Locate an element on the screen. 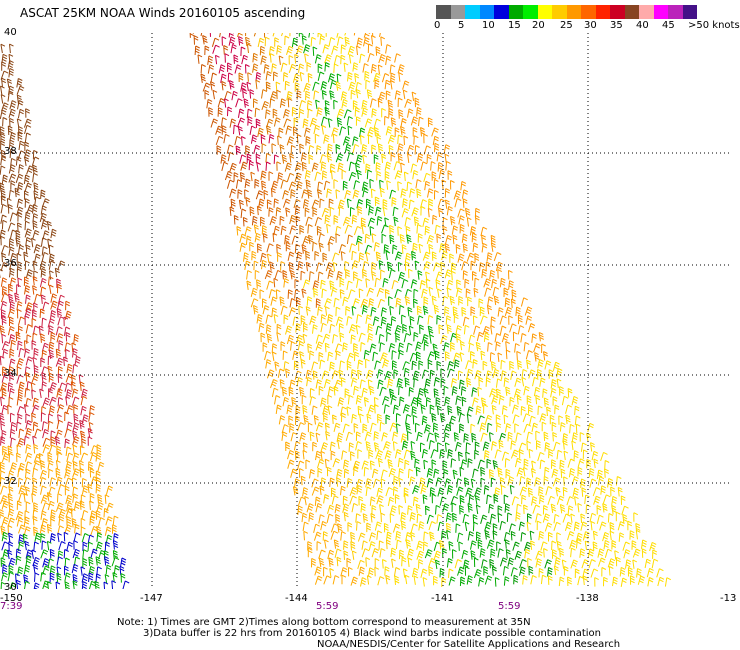  legend-label: 10 is located at coordinates (488, 25).